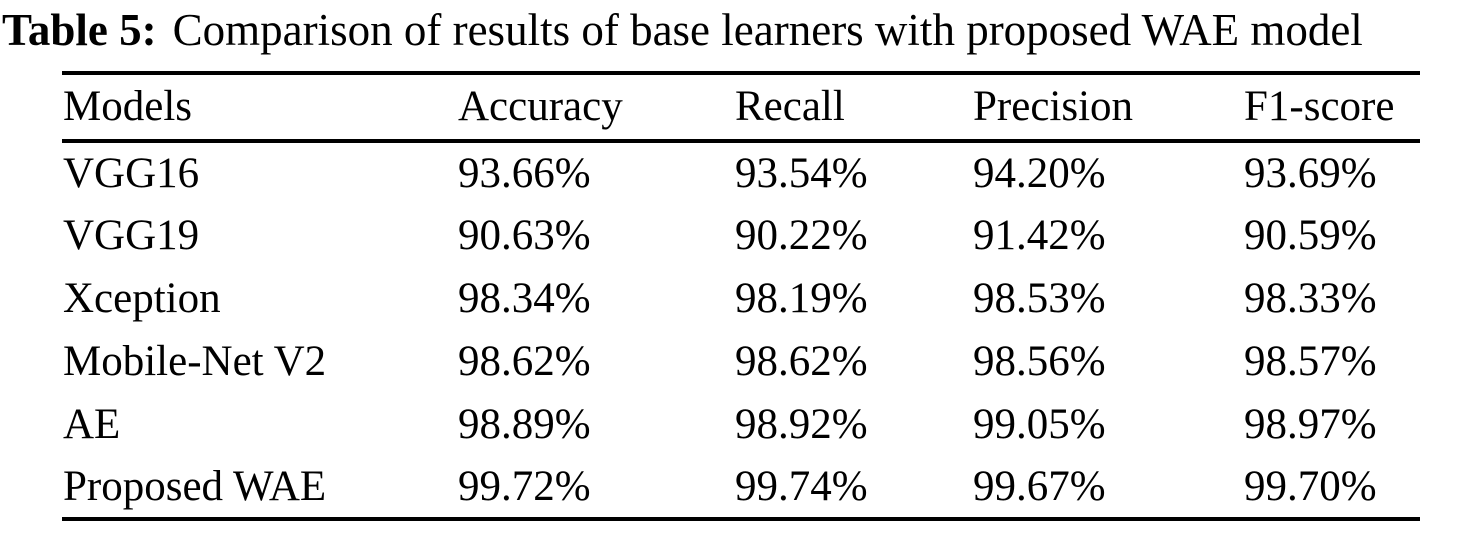 The height and width of the screenshot is (533, 1467). I want to click on column-header-f1-score: F1-score, so click(1319, 107).